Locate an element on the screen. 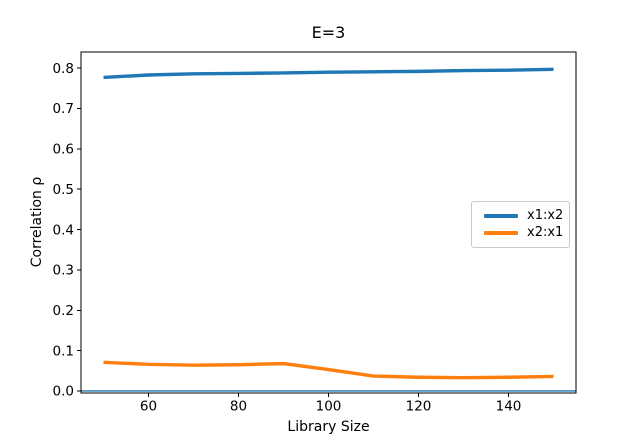  x-tick-label: 60 is located at coordinates (148, 407).